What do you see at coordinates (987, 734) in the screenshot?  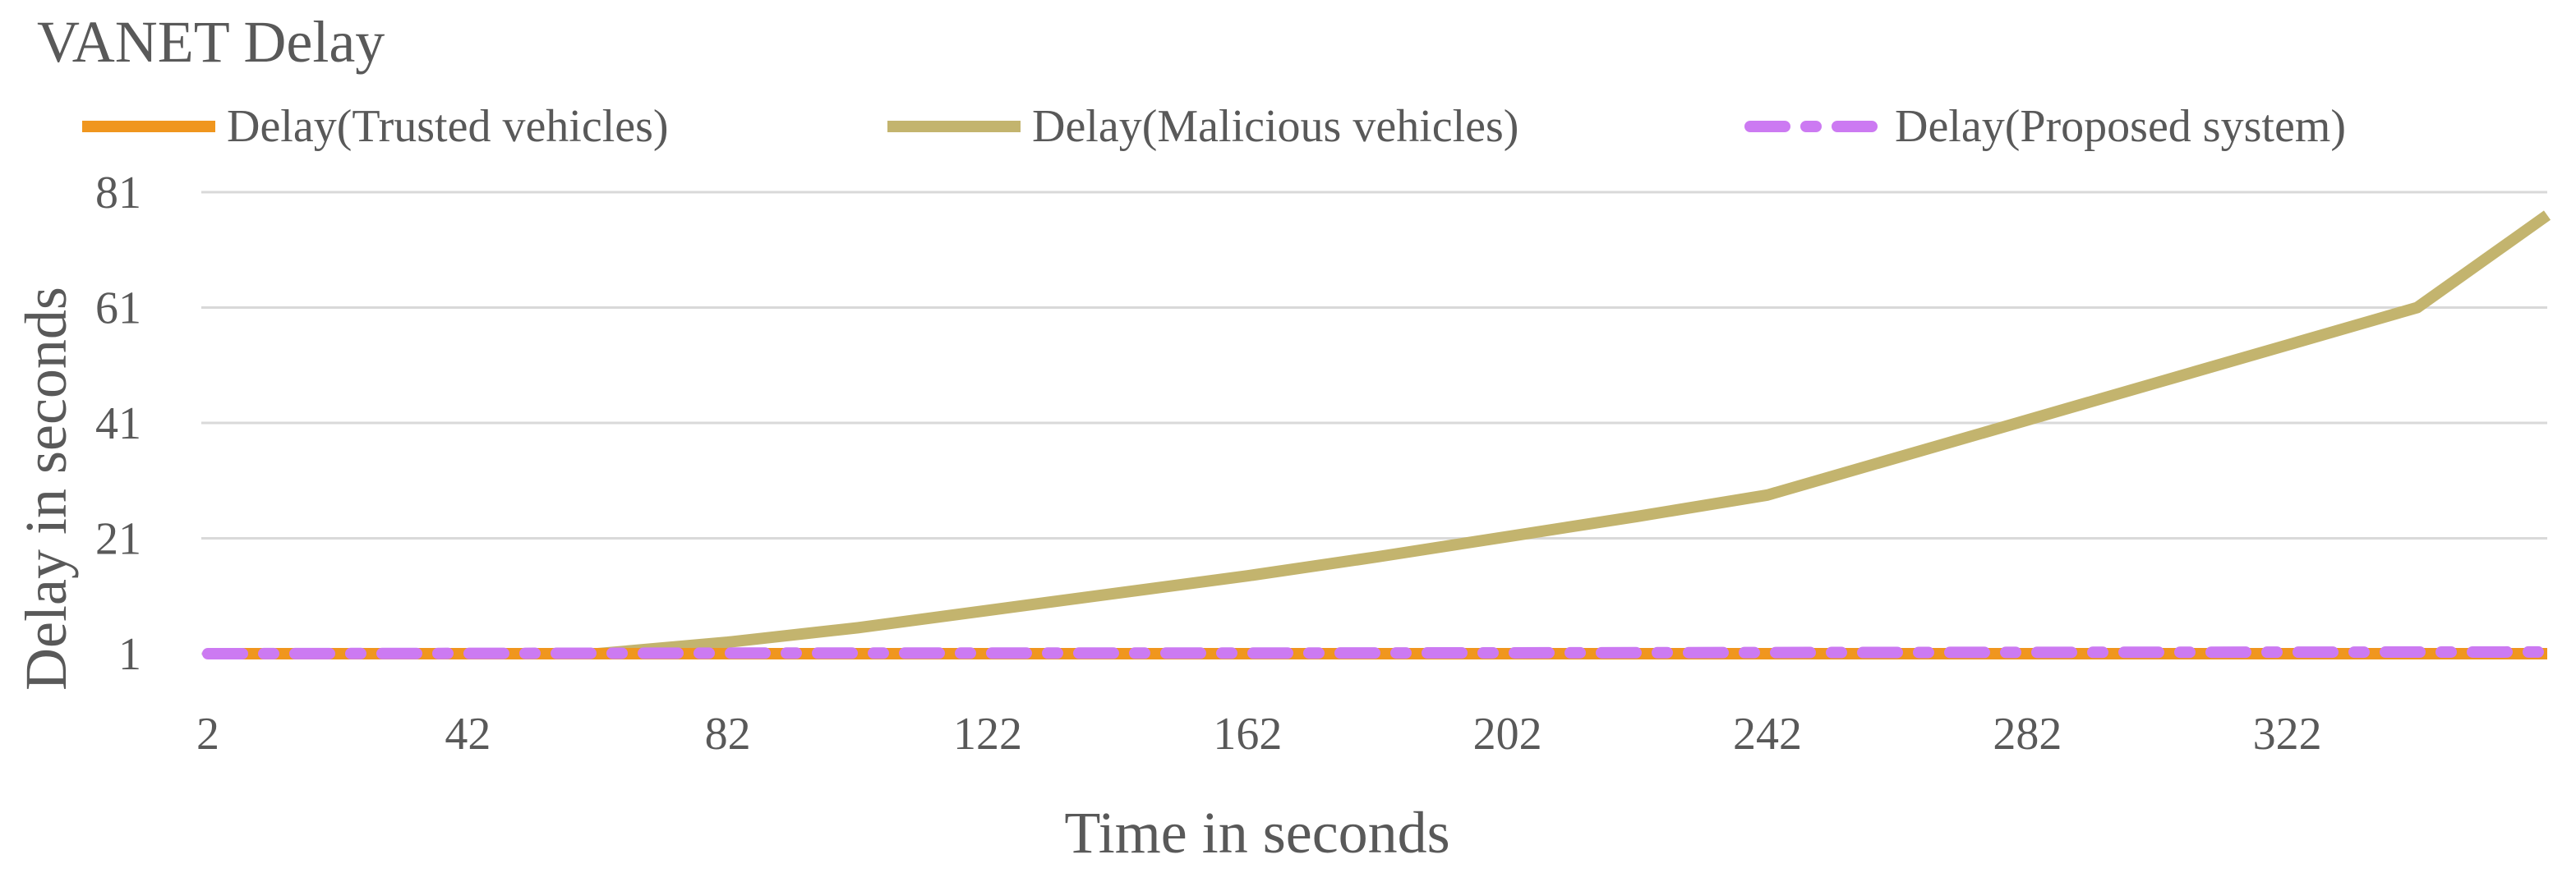 I see `x-tick-label: 122` at bounding box center [987, 734].